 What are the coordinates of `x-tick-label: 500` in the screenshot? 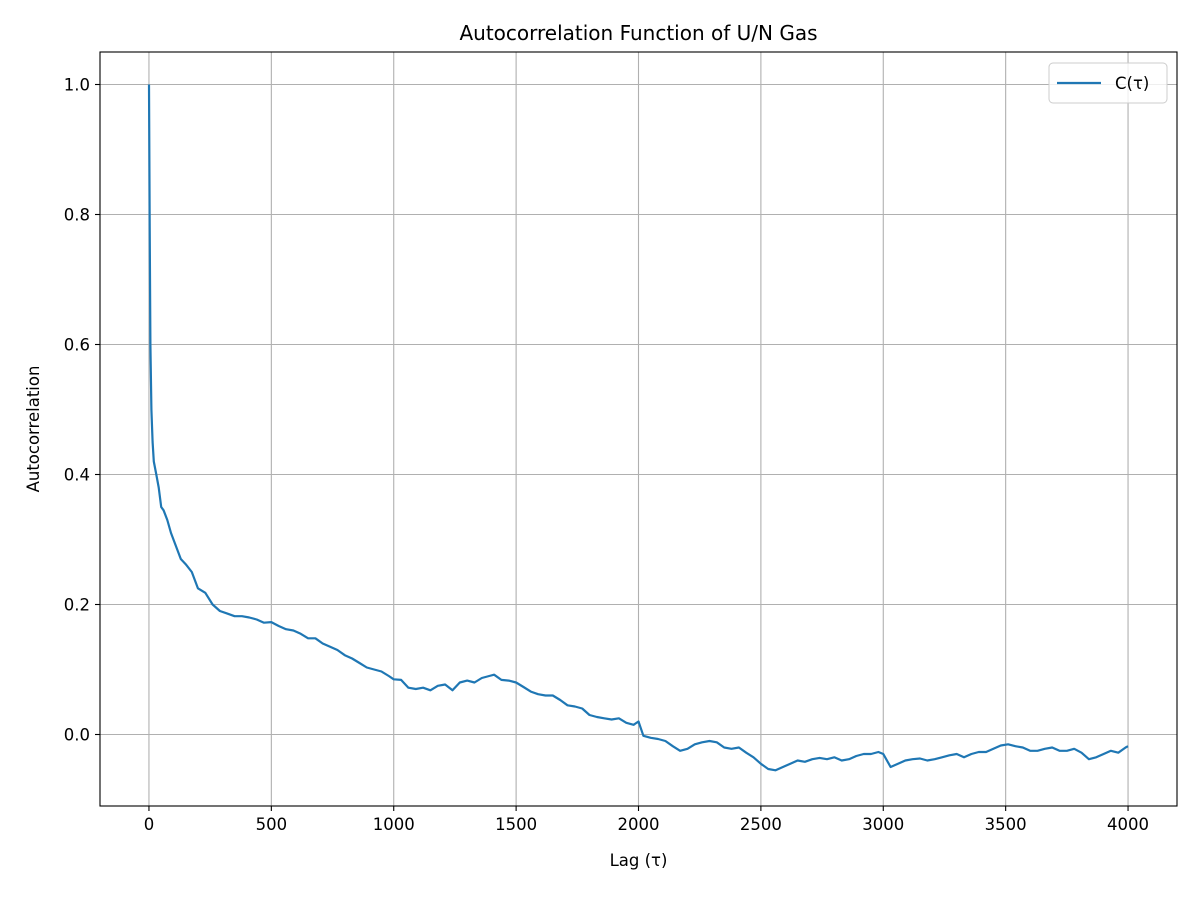 It's located at (272, 824).